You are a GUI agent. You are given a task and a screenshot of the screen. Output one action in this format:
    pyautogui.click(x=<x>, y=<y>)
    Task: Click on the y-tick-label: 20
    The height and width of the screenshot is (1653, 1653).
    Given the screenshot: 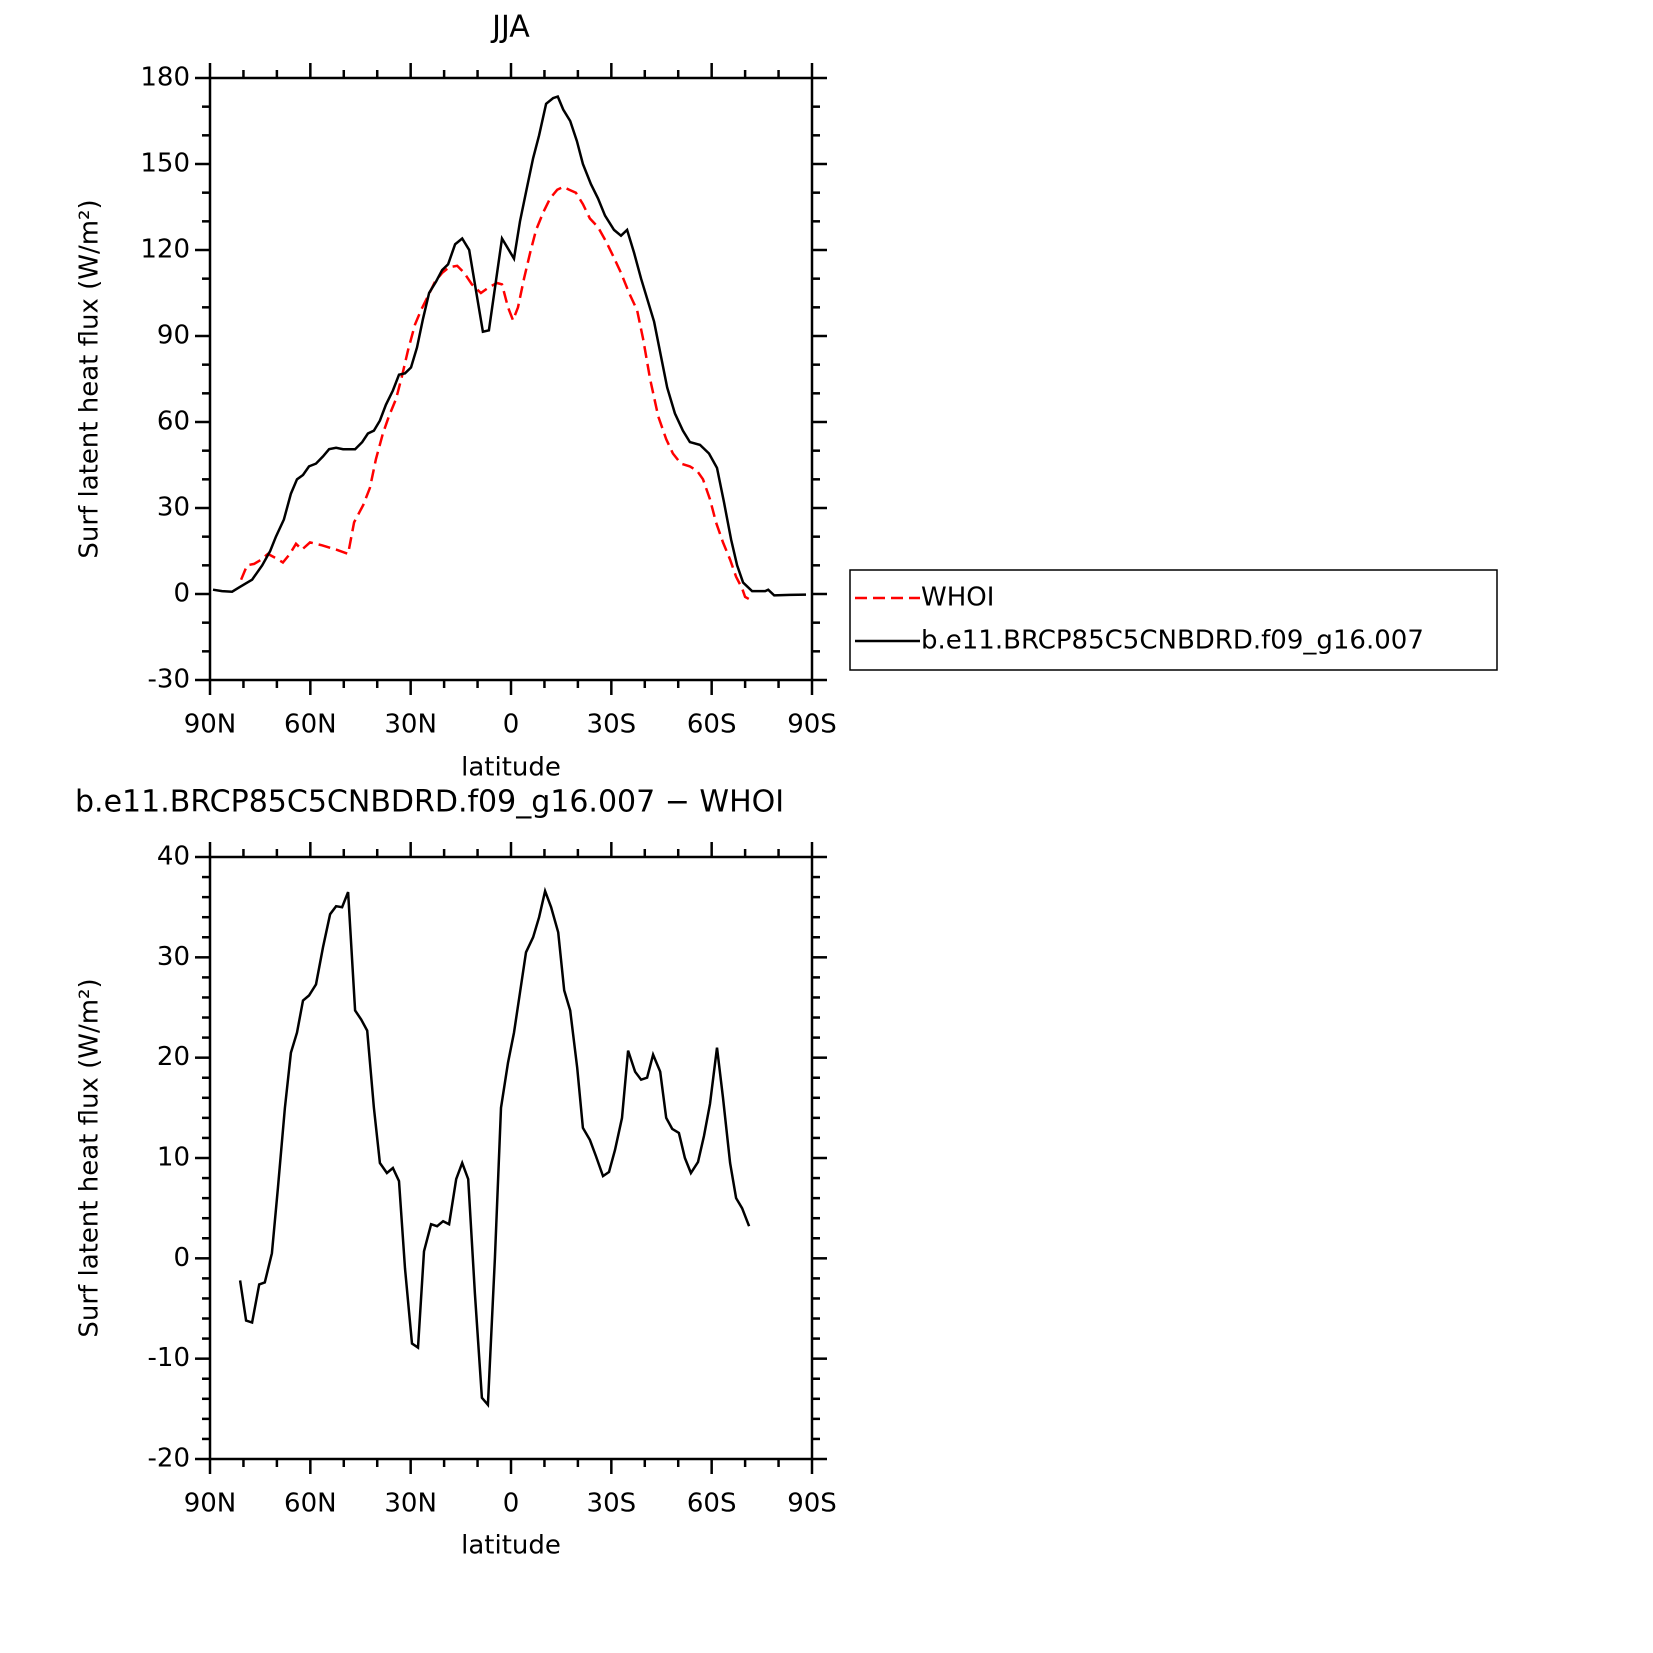 What is the action you would take?
    pyautogui.click(x=173, y=1057)
    